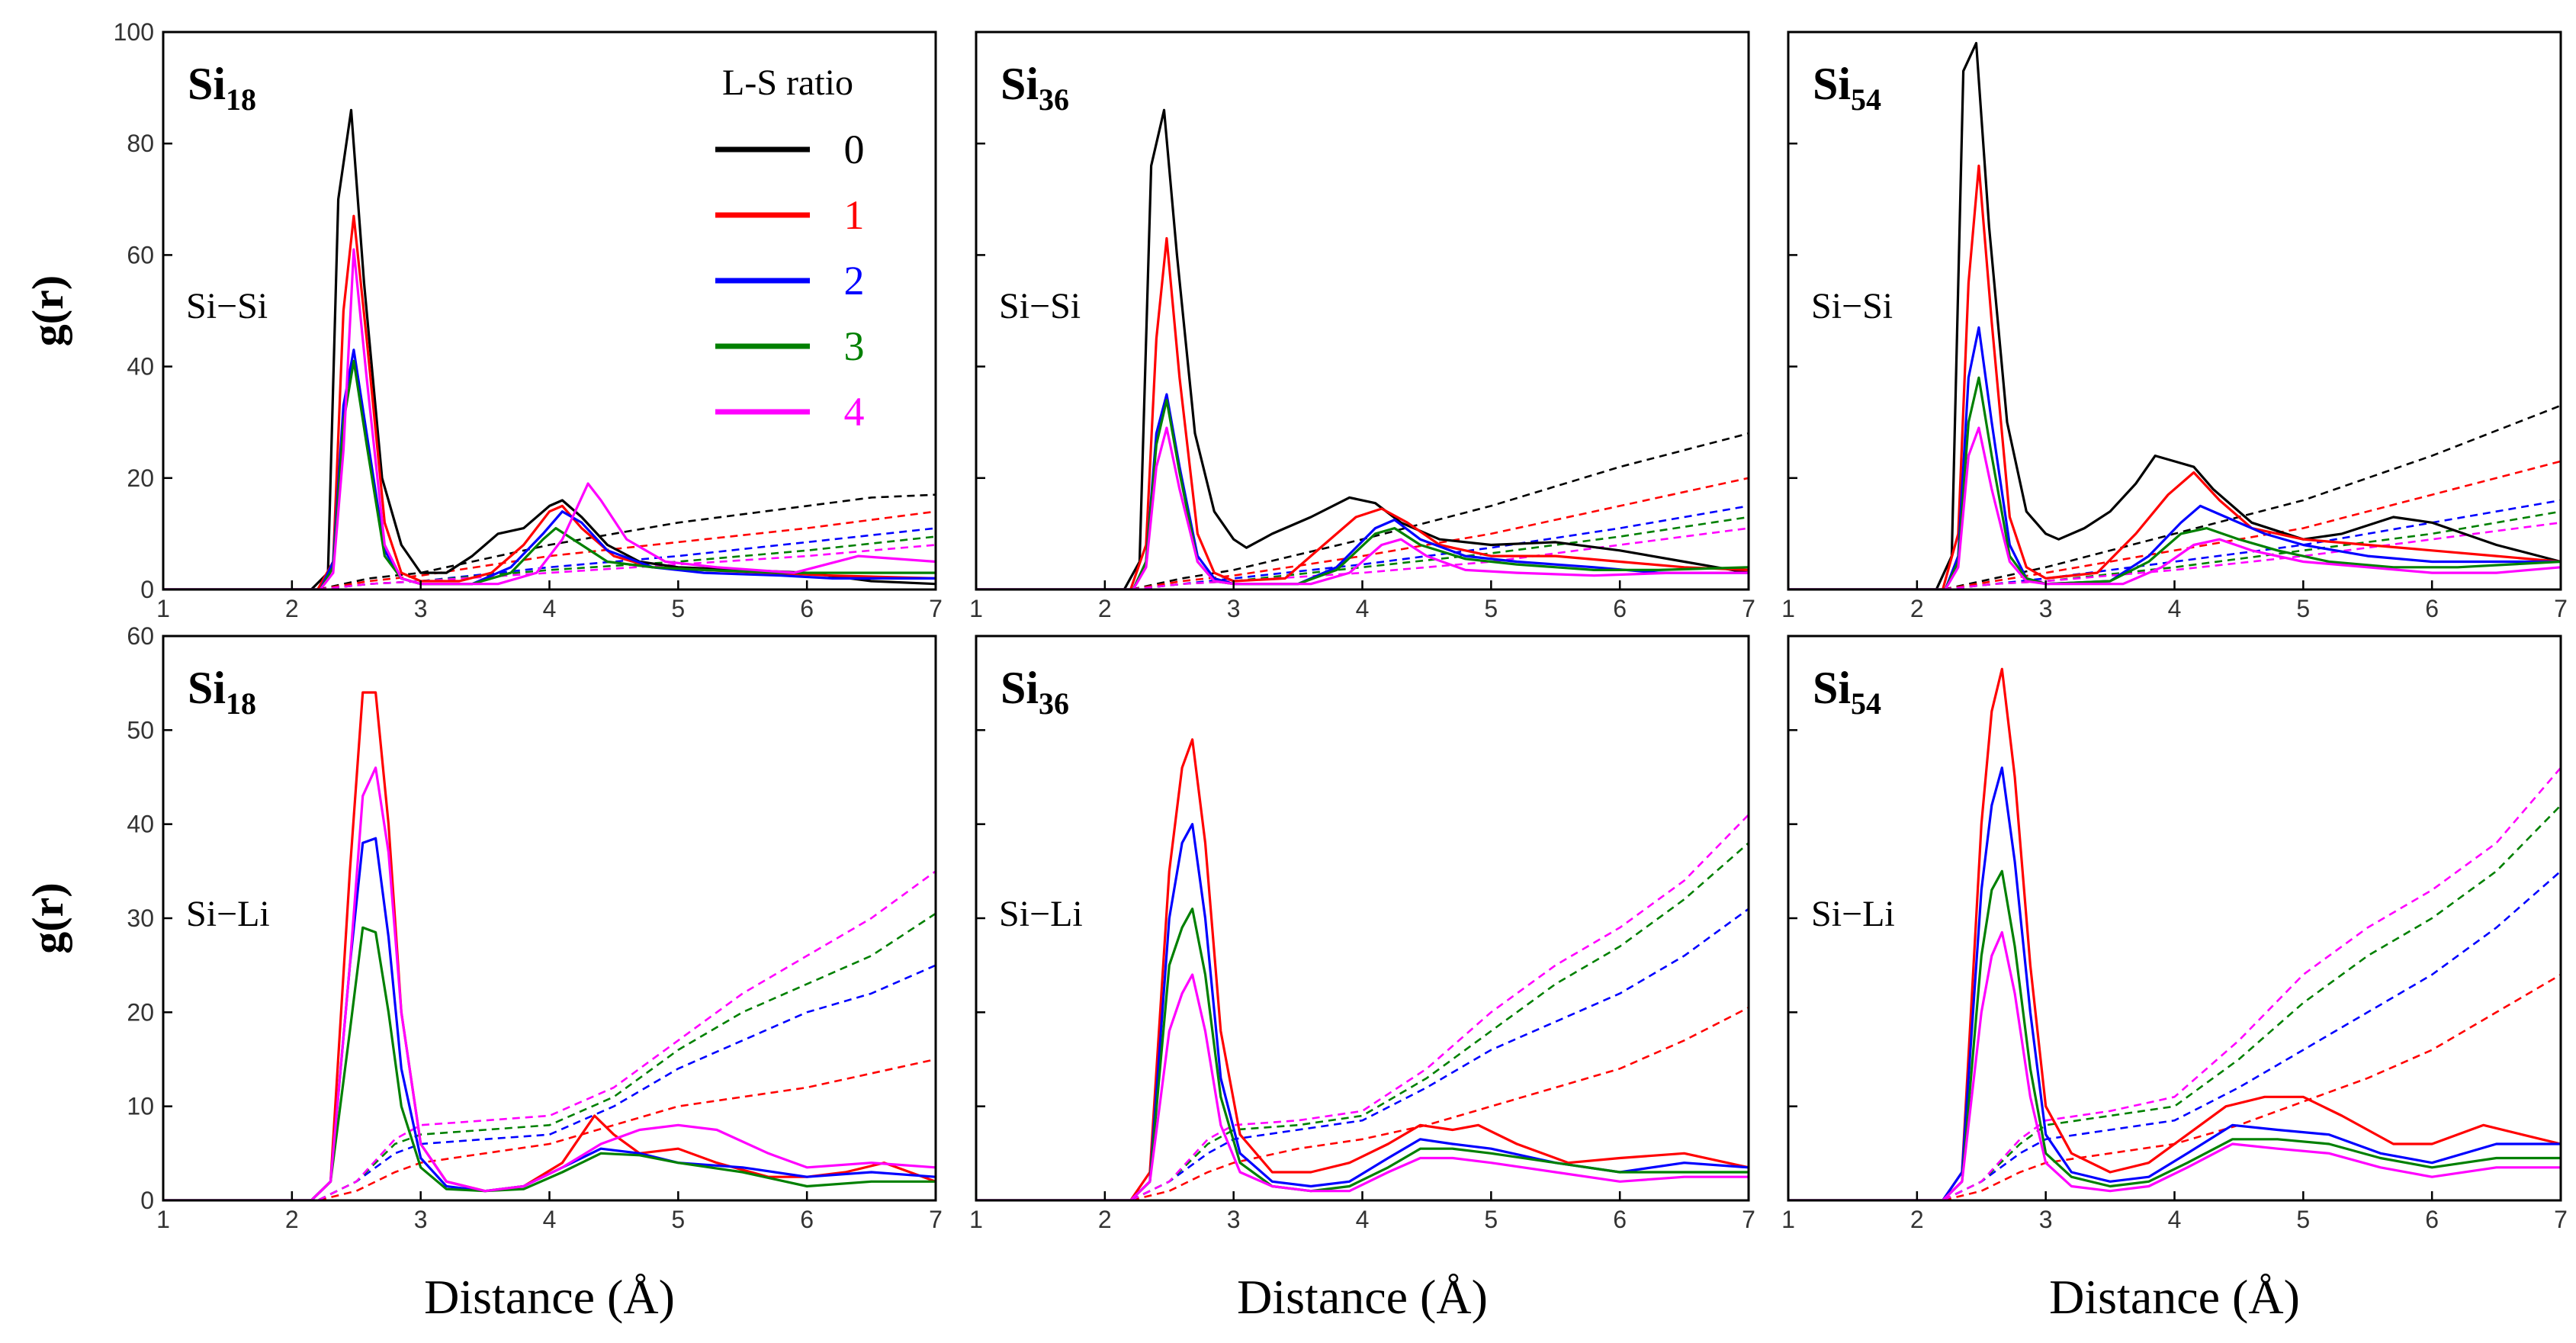 Image resolution: width=2576 pixels, height=1343 pixels. What do you see at coordinates (790, 249) in the screenshot?
I see `legend: L-S ratio 0 1 2 3 4` at bounding box center [790, 249].